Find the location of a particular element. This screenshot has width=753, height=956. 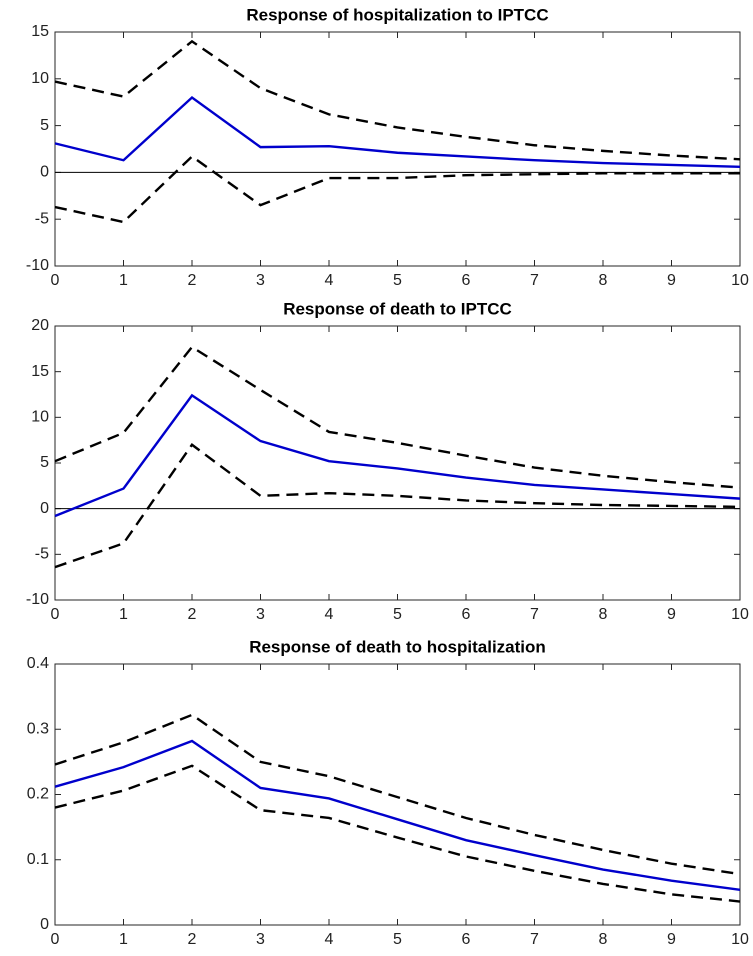

y-tick-label: 0.3 is located at coordinates (38, 728).